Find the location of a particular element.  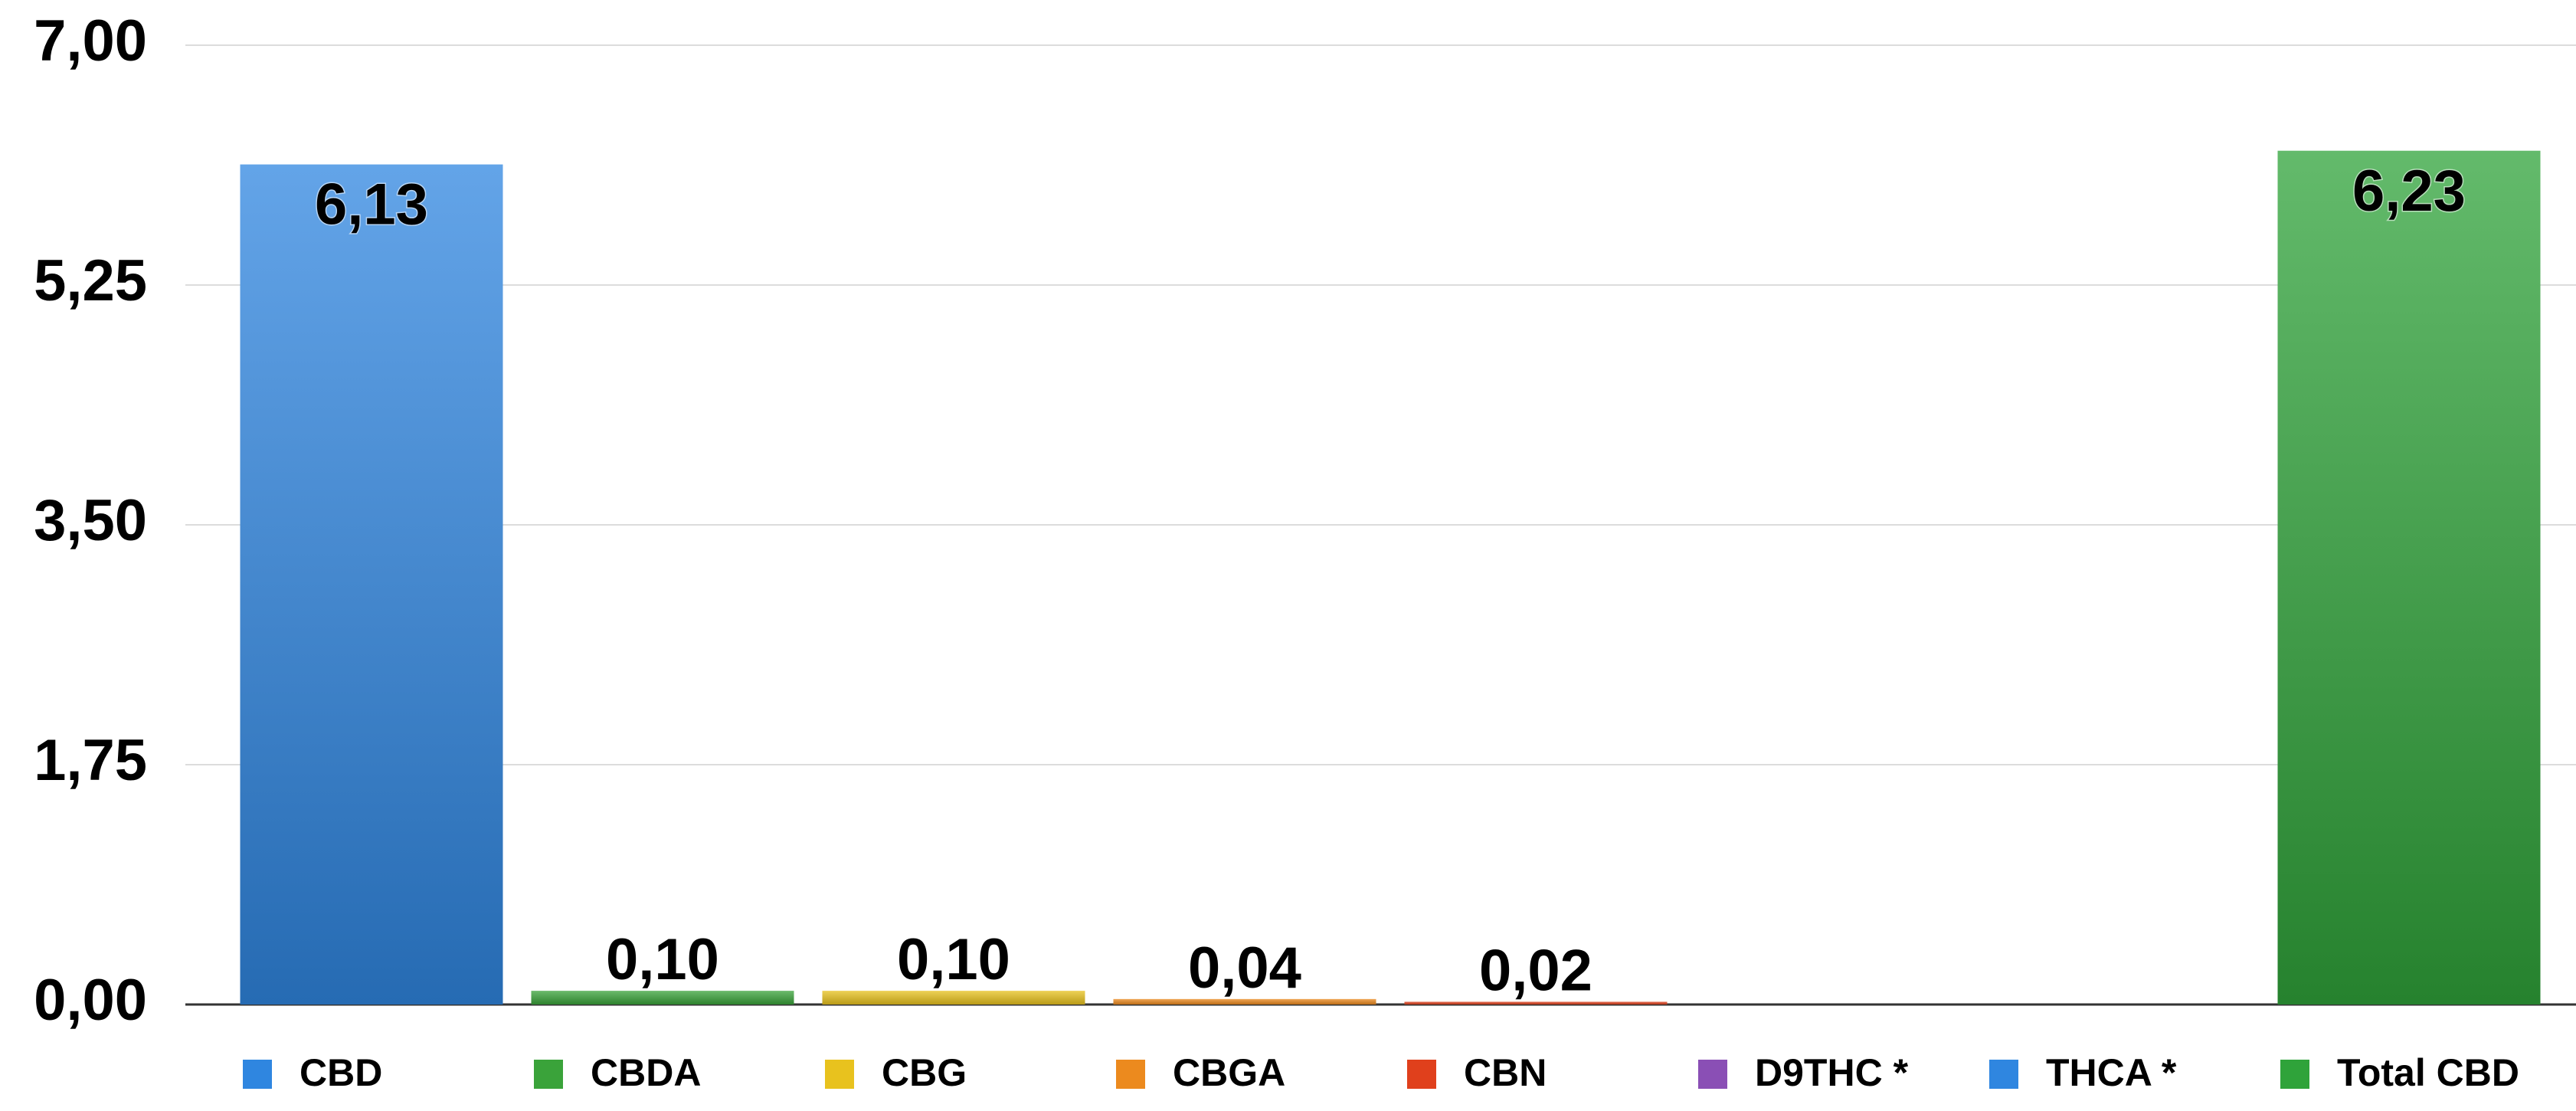

y-tick-label: 3,50 is located at coordinates (90, 520).